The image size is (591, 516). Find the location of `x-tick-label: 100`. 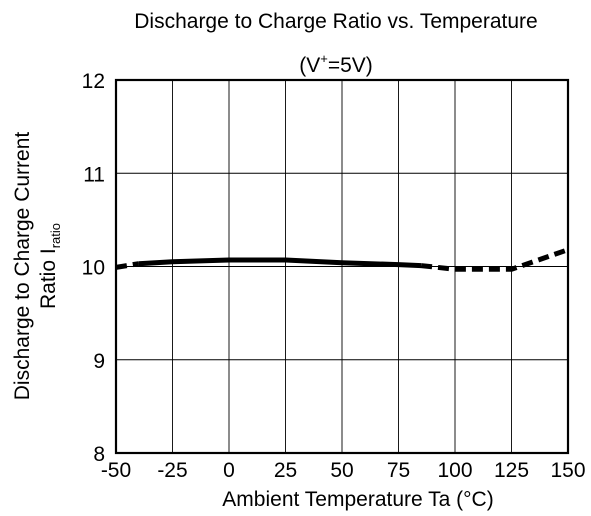

x-tick-label: 100 is located at coordinates (454, 470).